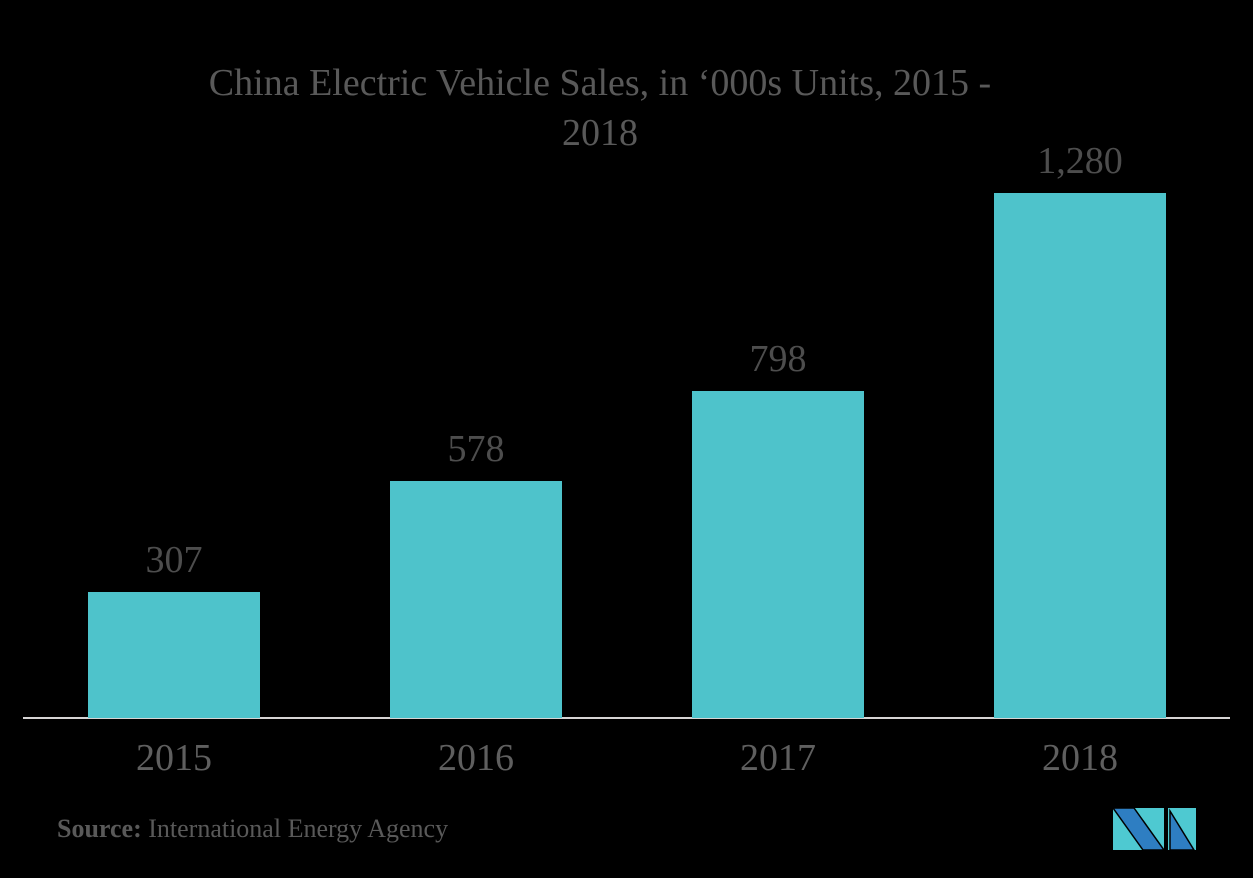 Image resolution: width=1253 pixels, height=878 pixels. What do you see at coordinates (778, 758) in the screenshot?
I see `x-axis-label-2017: 2017` at bounding box center [778, 758].